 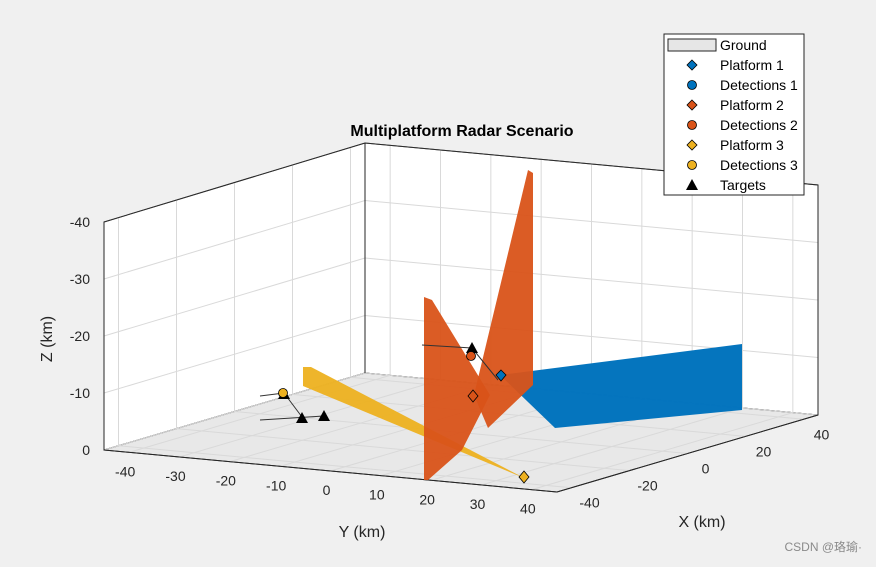 I want to click on chart-title: Multiplatform Radar Scenario, so click(x=461, y=131).